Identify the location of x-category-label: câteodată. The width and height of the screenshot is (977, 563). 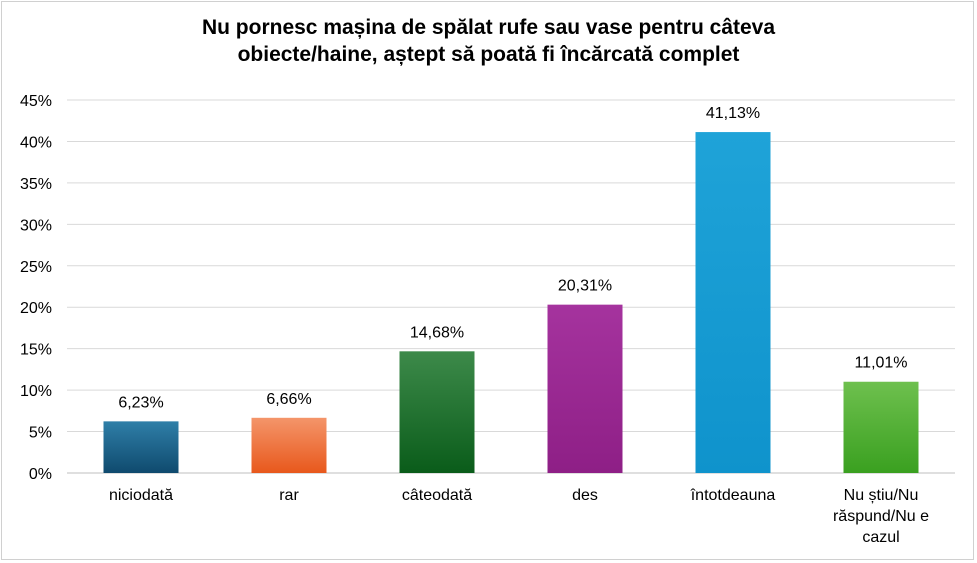
(437, 495).